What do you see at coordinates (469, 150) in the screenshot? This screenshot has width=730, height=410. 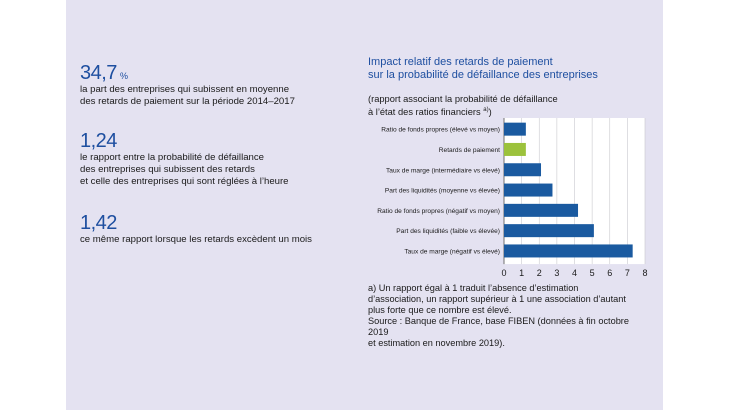 I see `category-label: Retards de paiement` at bounding box center [469, 150].